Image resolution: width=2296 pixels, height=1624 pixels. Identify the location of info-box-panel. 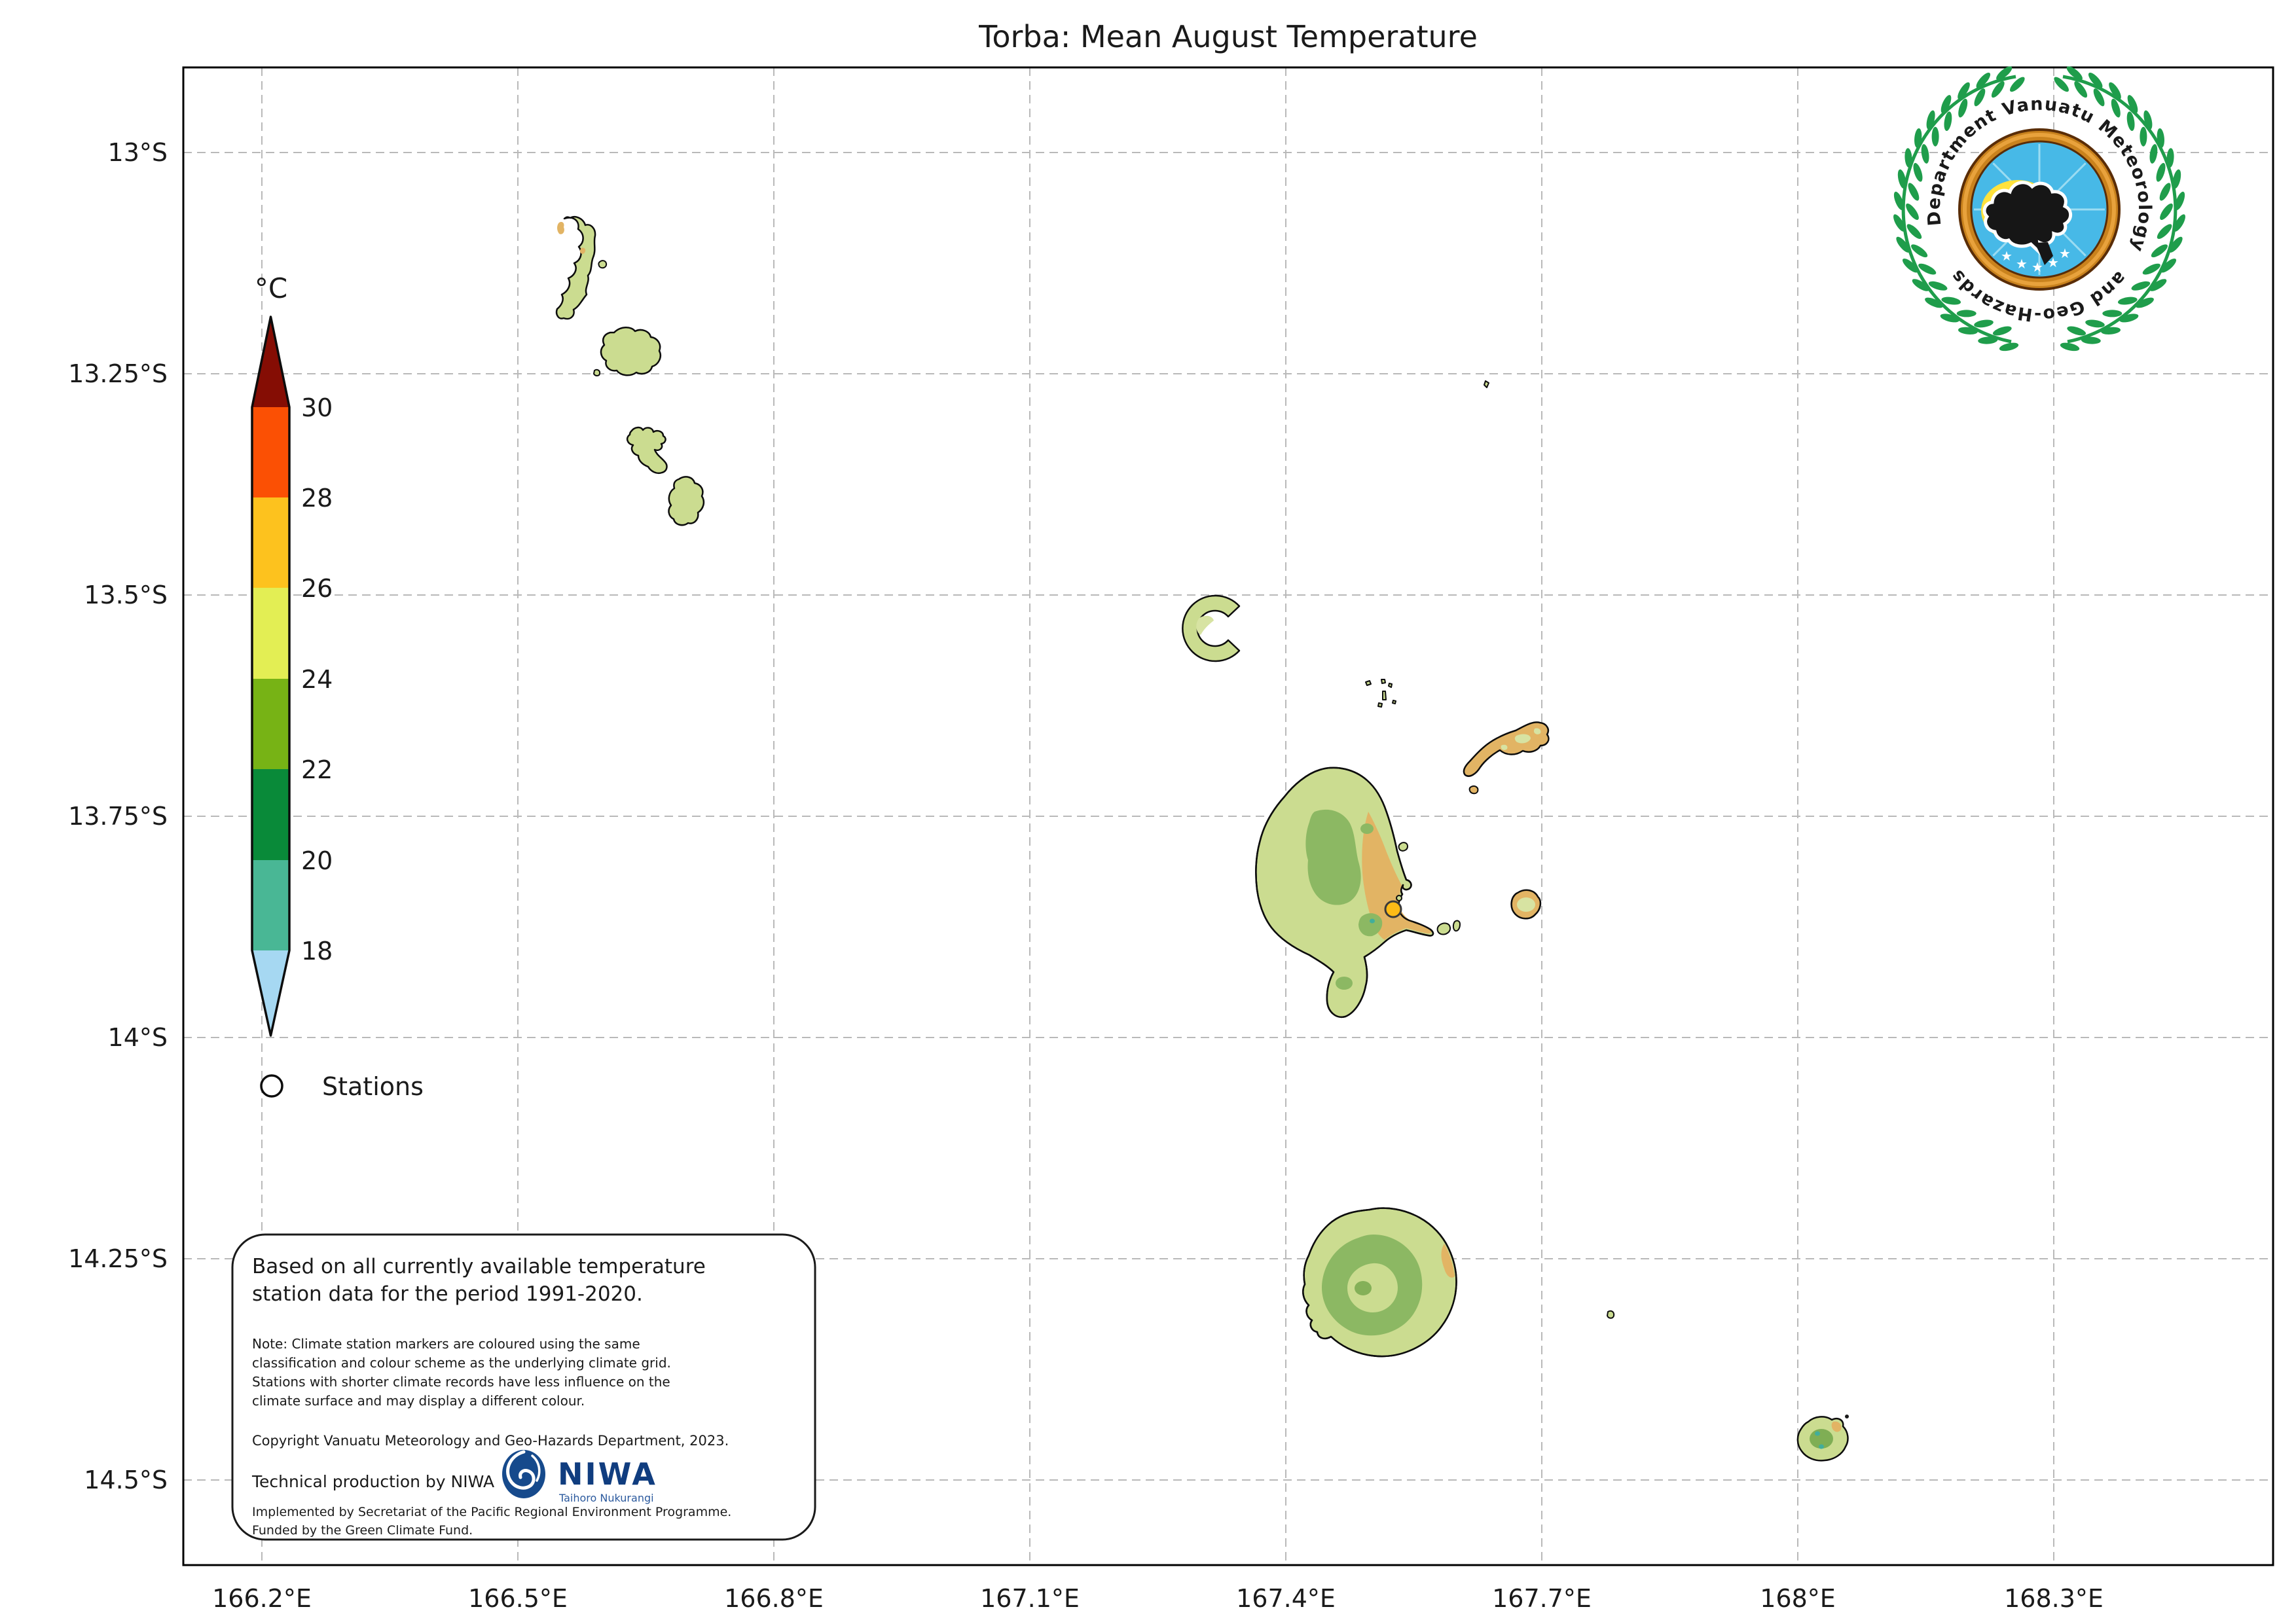
(523, 1387).